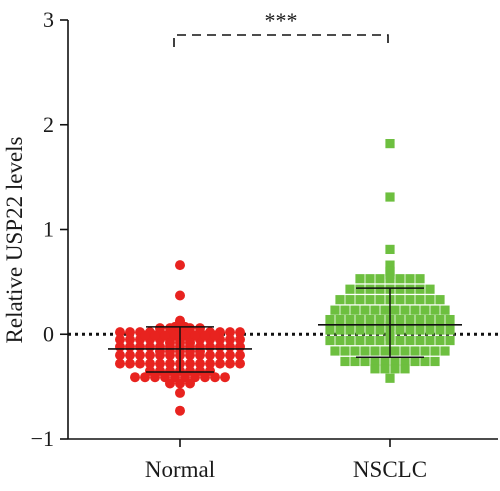 Image resolution: width=500 pixels, height=491 pixels. Describe the element at coordinates (180, 469) in the screenshot. I see `x-category-label: Normal` at that location.